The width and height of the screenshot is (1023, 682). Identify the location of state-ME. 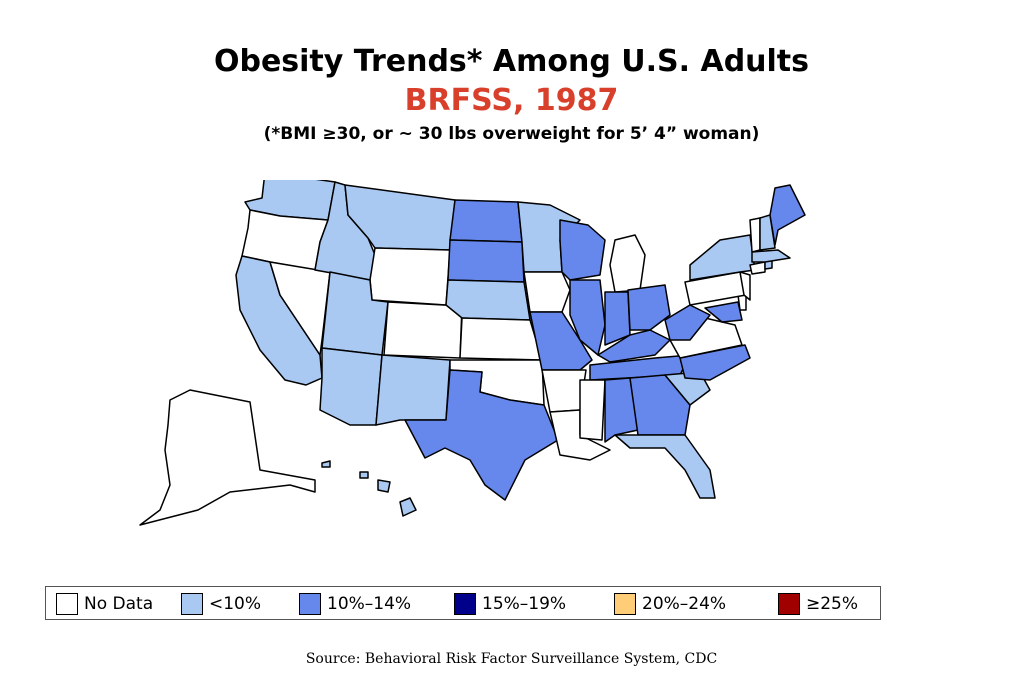
(787, 215).